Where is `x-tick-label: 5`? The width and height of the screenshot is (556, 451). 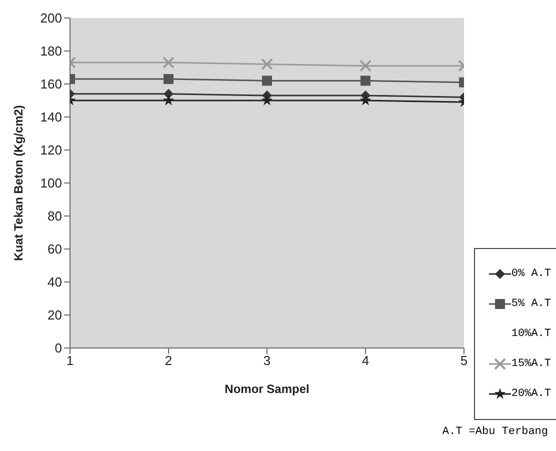 x-tick-label: 5 is located at coordinates (464, 360).